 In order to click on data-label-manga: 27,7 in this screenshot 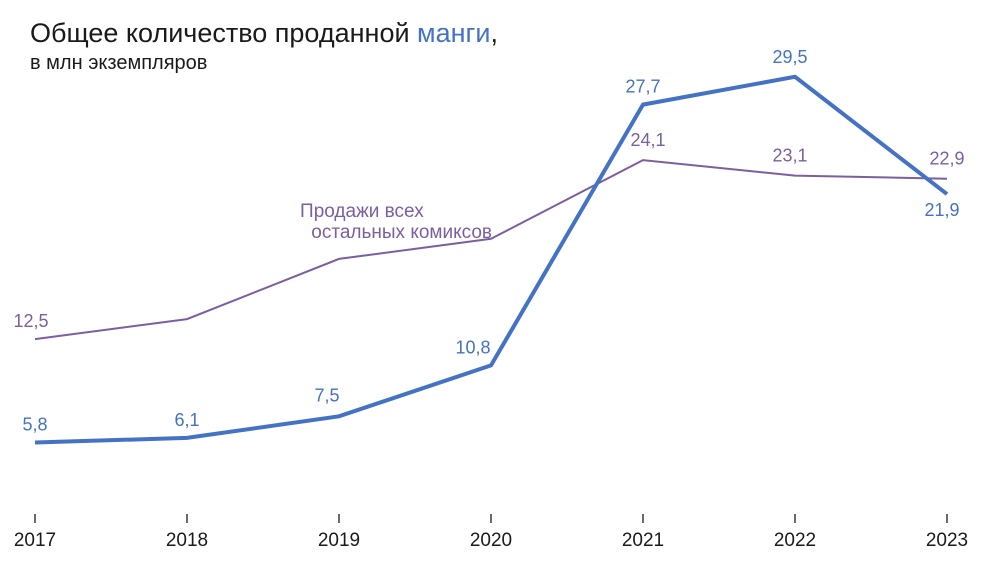, I will do `click(642, 87)`.